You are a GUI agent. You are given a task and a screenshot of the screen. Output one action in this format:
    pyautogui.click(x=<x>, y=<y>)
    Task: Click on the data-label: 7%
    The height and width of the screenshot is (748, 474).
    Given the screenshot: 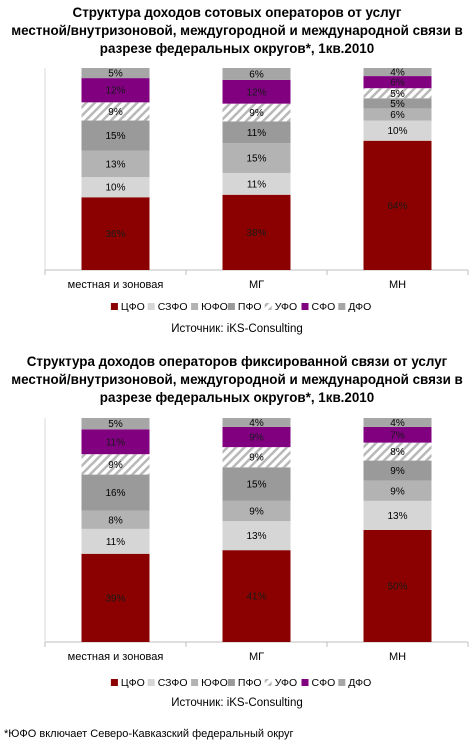 What is the action you would take?
    pyautogui.click(x=397, y=435)
    